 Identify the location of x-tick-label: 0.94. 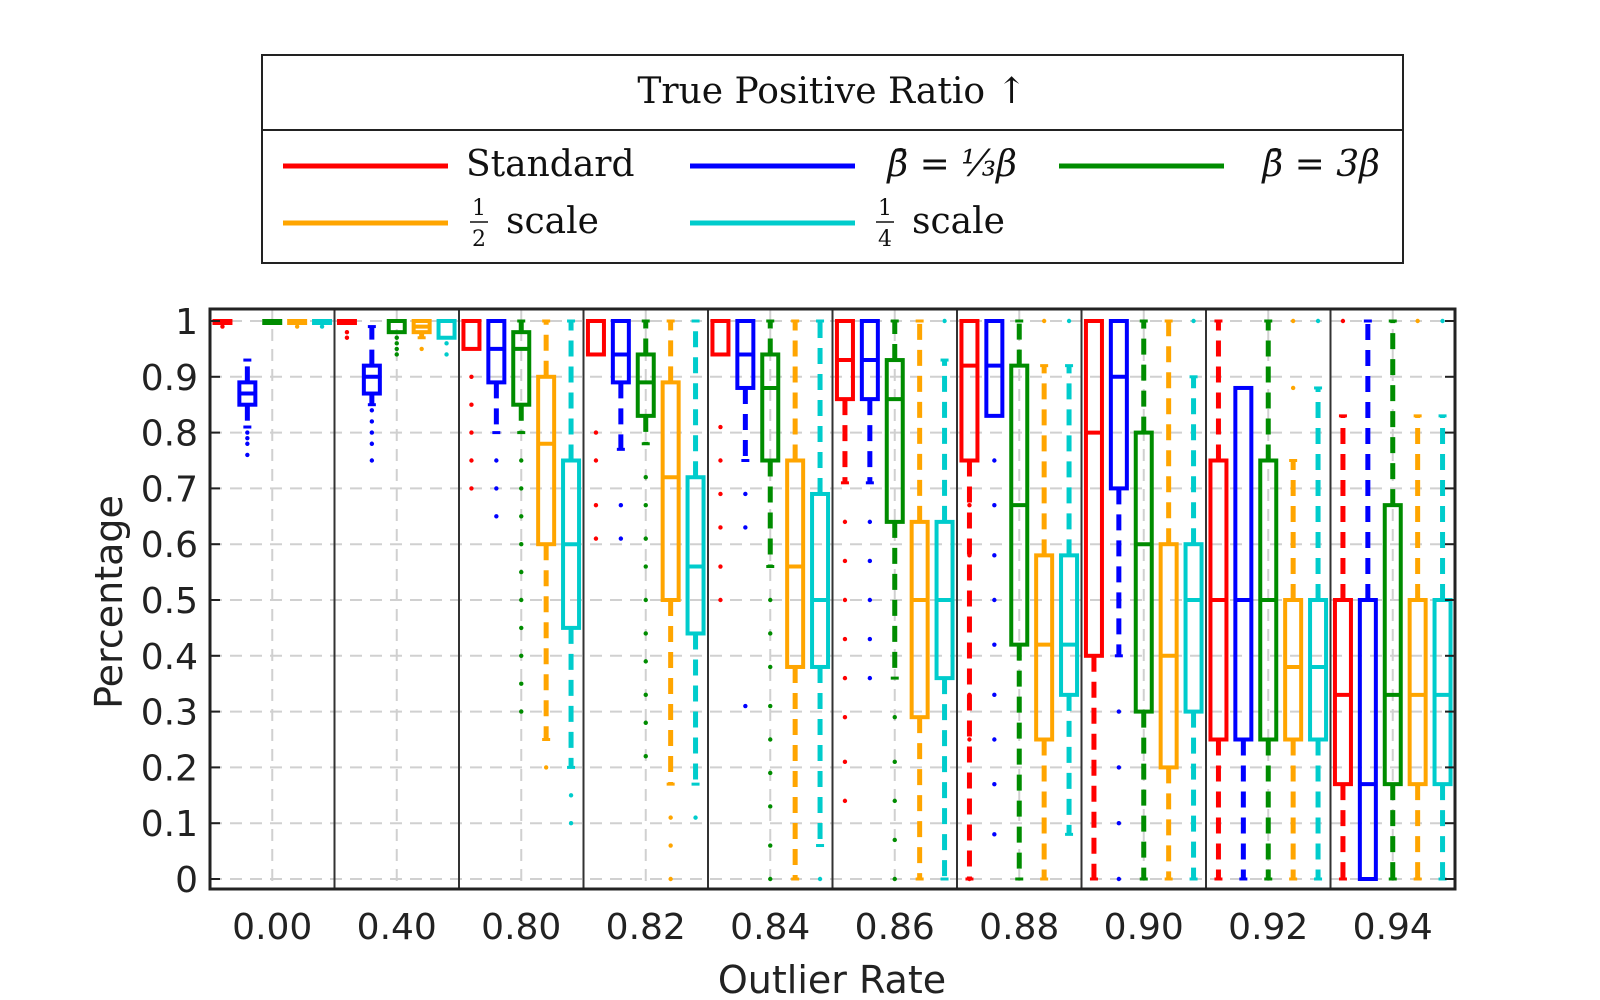
(1393, 927).